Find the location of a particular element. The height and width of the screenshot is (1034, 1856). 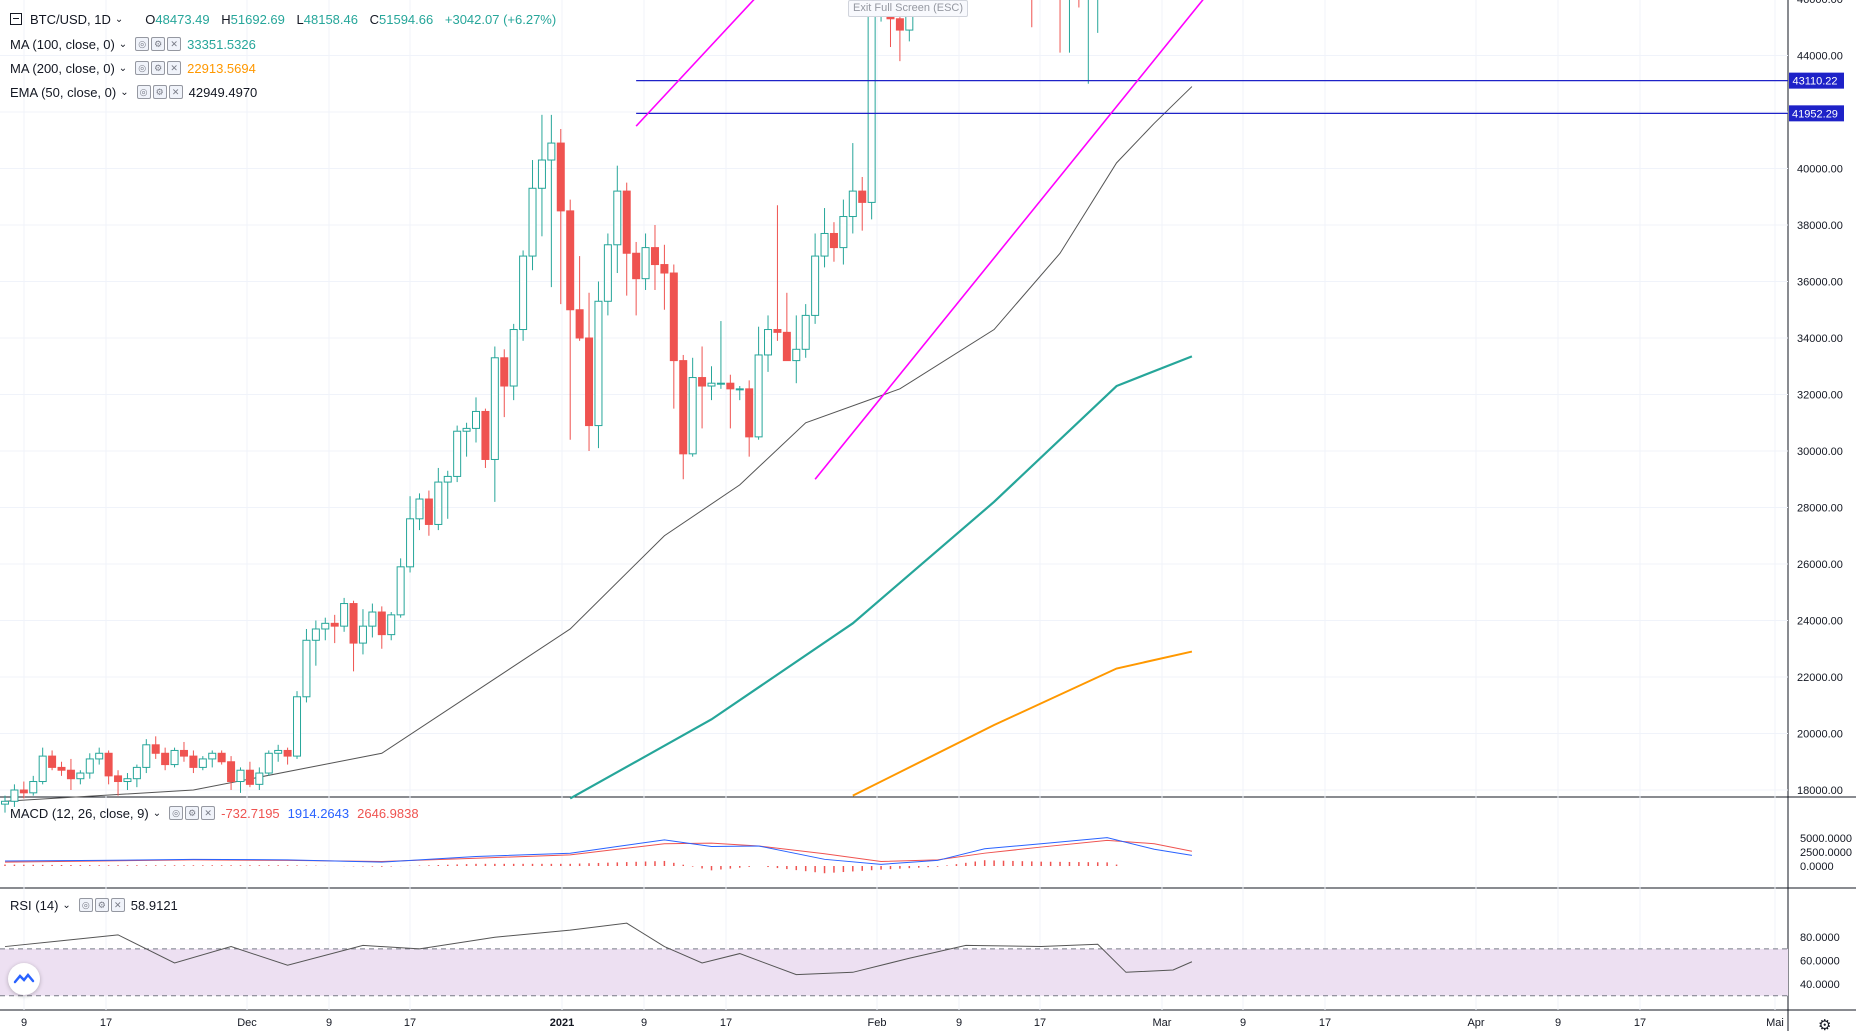

price-label-text: 41952.29 is located at coordinates (1815, 114).